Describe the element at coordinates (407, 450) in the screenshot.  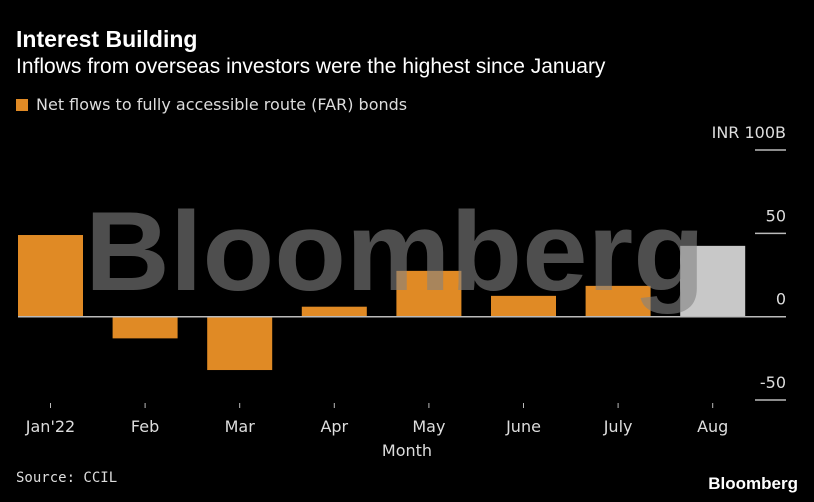
I see `x-axis-title: Month` at that location.